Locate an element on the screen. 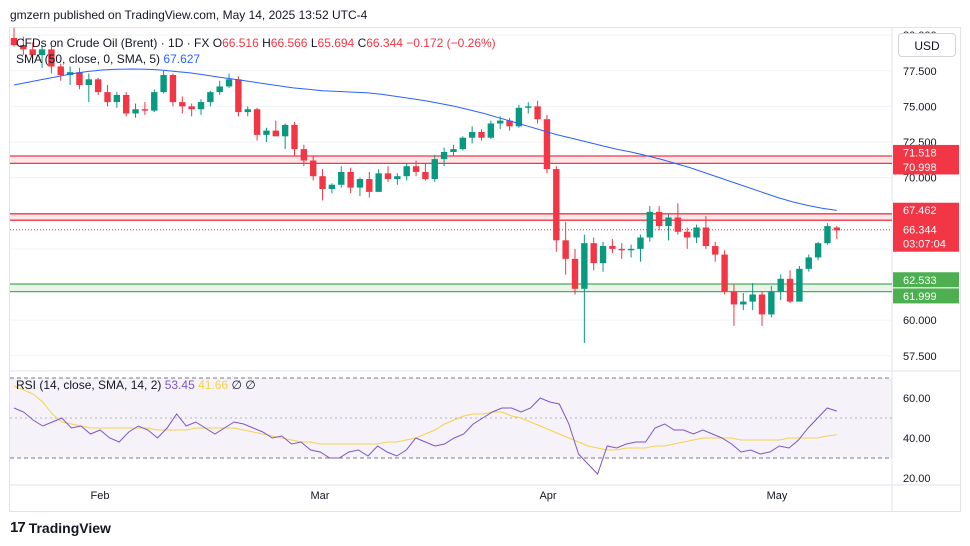  rsi-tick-label: 60.00 is located at coordinates (917, 399).